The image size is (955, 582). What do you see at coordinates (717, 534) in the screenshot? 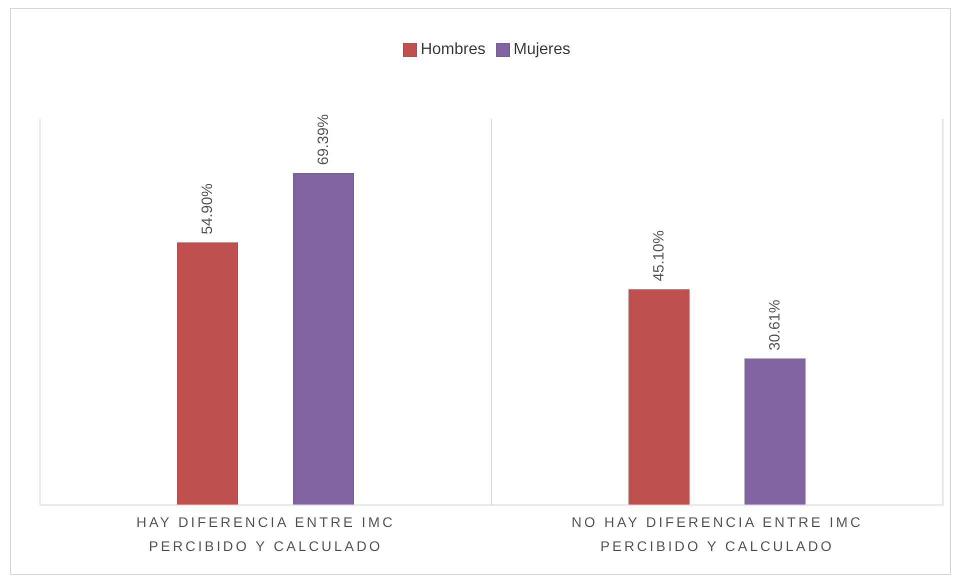
I see `x-tick-label: NO HAY DIFERENCIA ENTRE IMC PERCIBIDO Y CALCULADO` at bounding box center [717, 534].